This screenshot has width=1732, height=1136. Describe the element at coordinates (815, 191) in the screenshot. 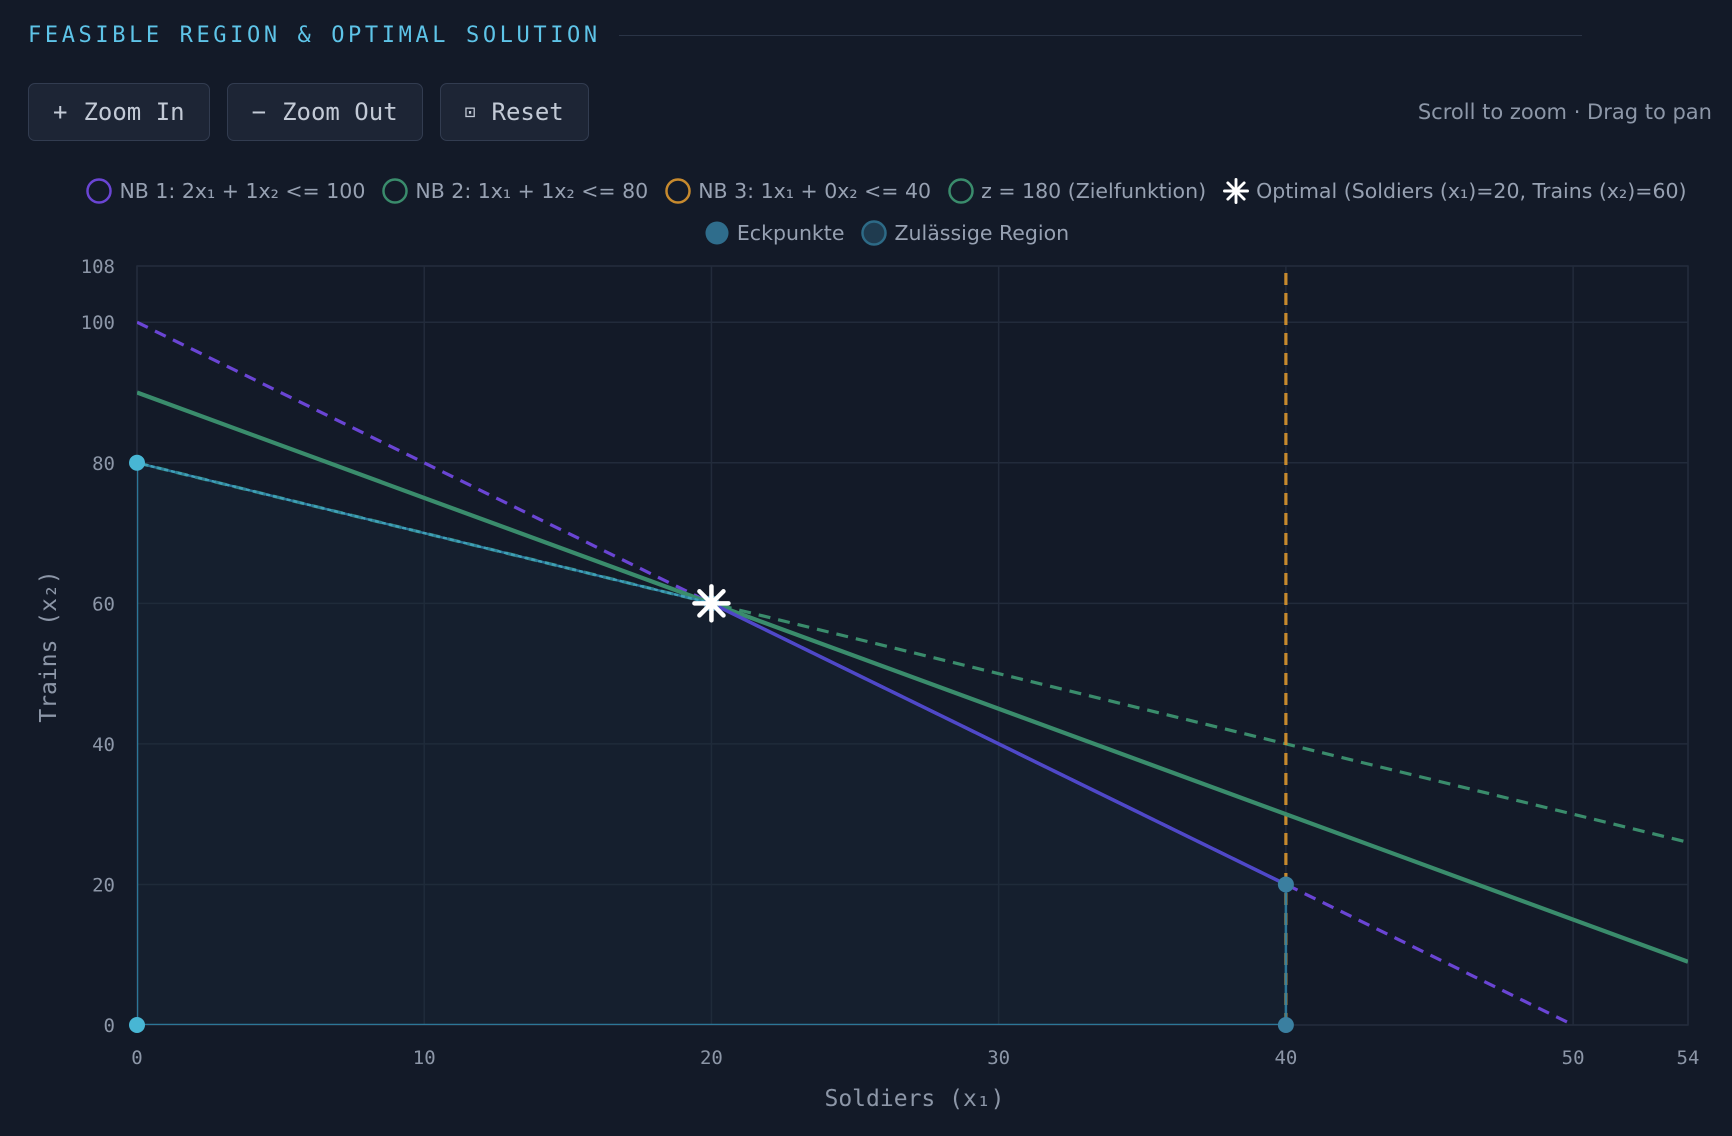

I see `legend-label: NB 3: 1x₁ + 0x₂ <= 40` at that location.